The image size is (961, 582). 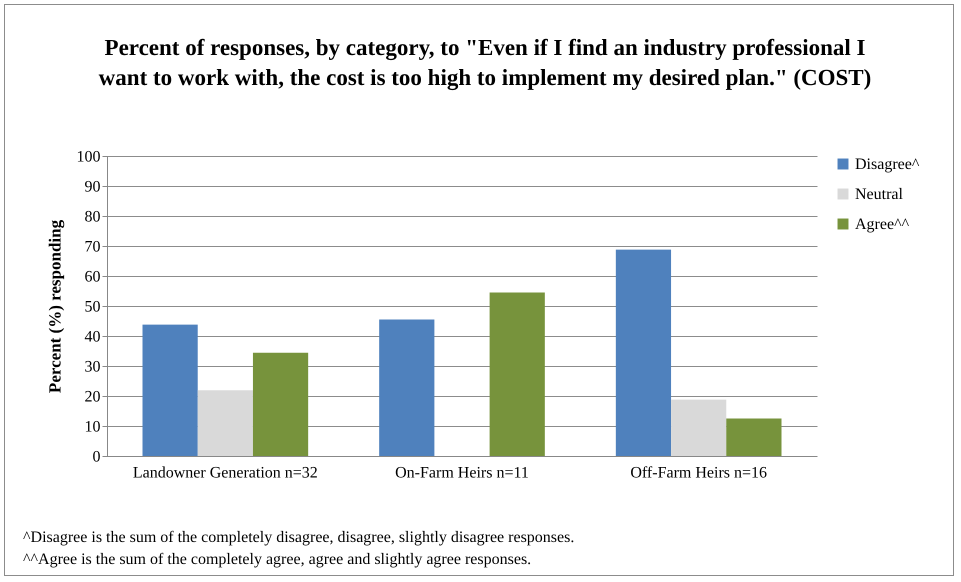 What do you see at coordinates (92, 427) in the screenshot?
I see `y-tick-label: 10` at bounding box center [92, 427].